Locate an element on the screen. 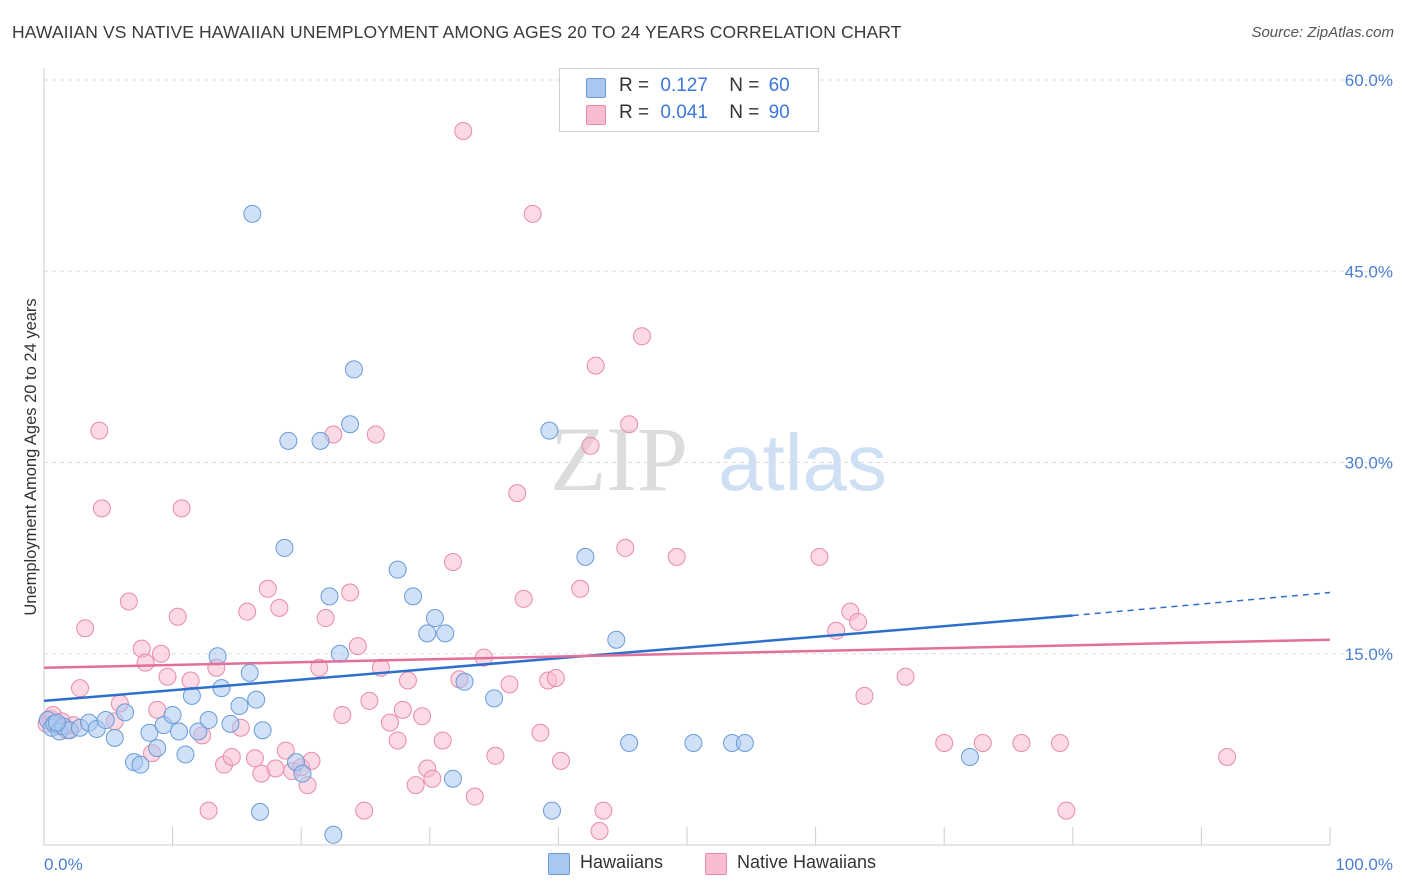 The height and width of the screenshot is (892, 1406). trend-lines is located at coordinates (687, 647).